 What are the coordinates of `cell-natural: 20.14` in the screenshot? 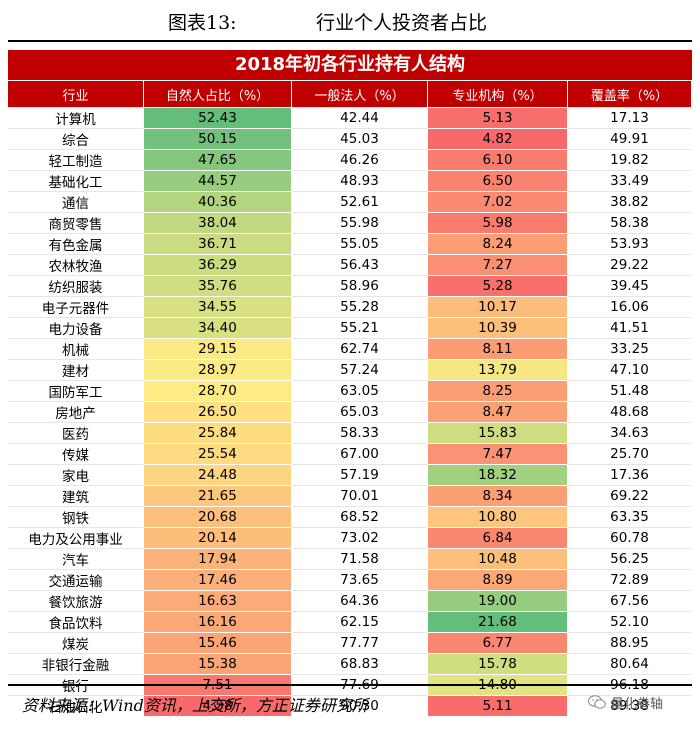 It's located at (218, 537).